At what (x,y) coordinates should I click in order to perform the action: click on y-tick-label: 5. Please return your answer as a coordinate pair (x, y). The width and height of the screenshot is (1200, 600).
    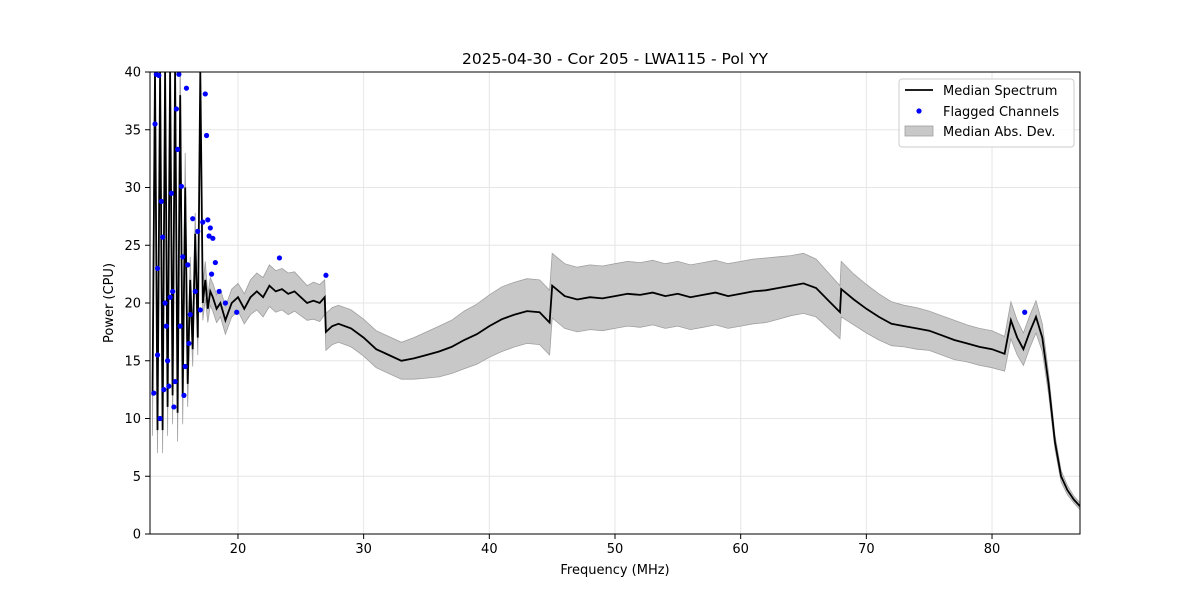
    Looking at the image, I should click on (137, 477).